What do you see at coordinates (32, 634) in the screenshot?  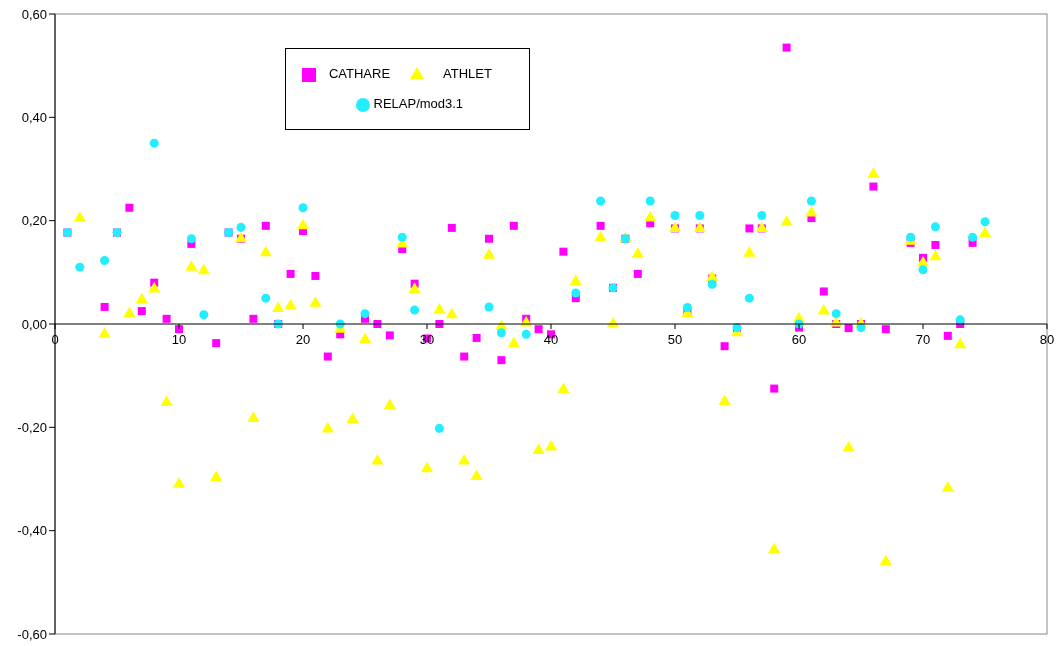 I see `y-tick-label: -0,60` at bounding box center [32, 634].